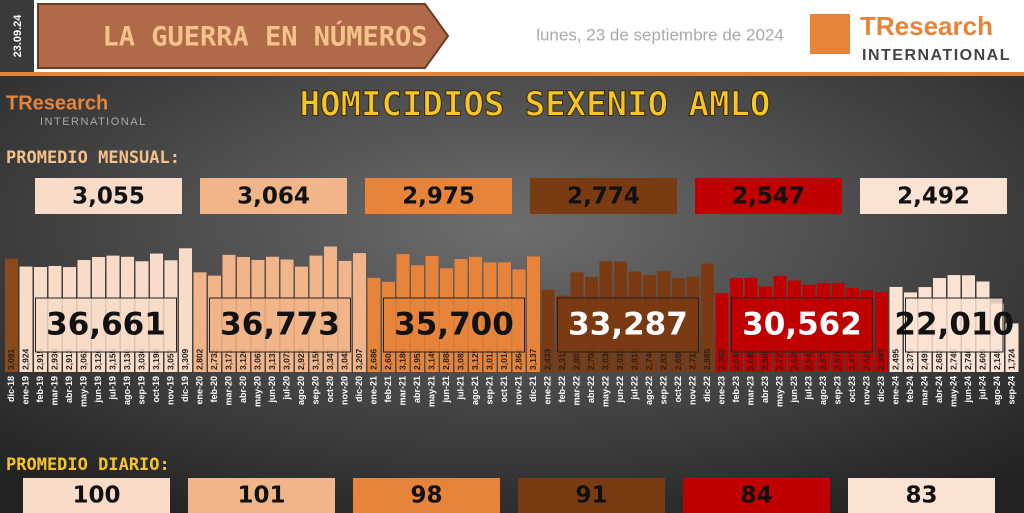 Image resolution: width=1024 pixels, height=513 pixels. What do you see at coordinates (69, 389) in the screenshot?
I see `x-tick-label: abr-19` at bounding box center [69, 389].